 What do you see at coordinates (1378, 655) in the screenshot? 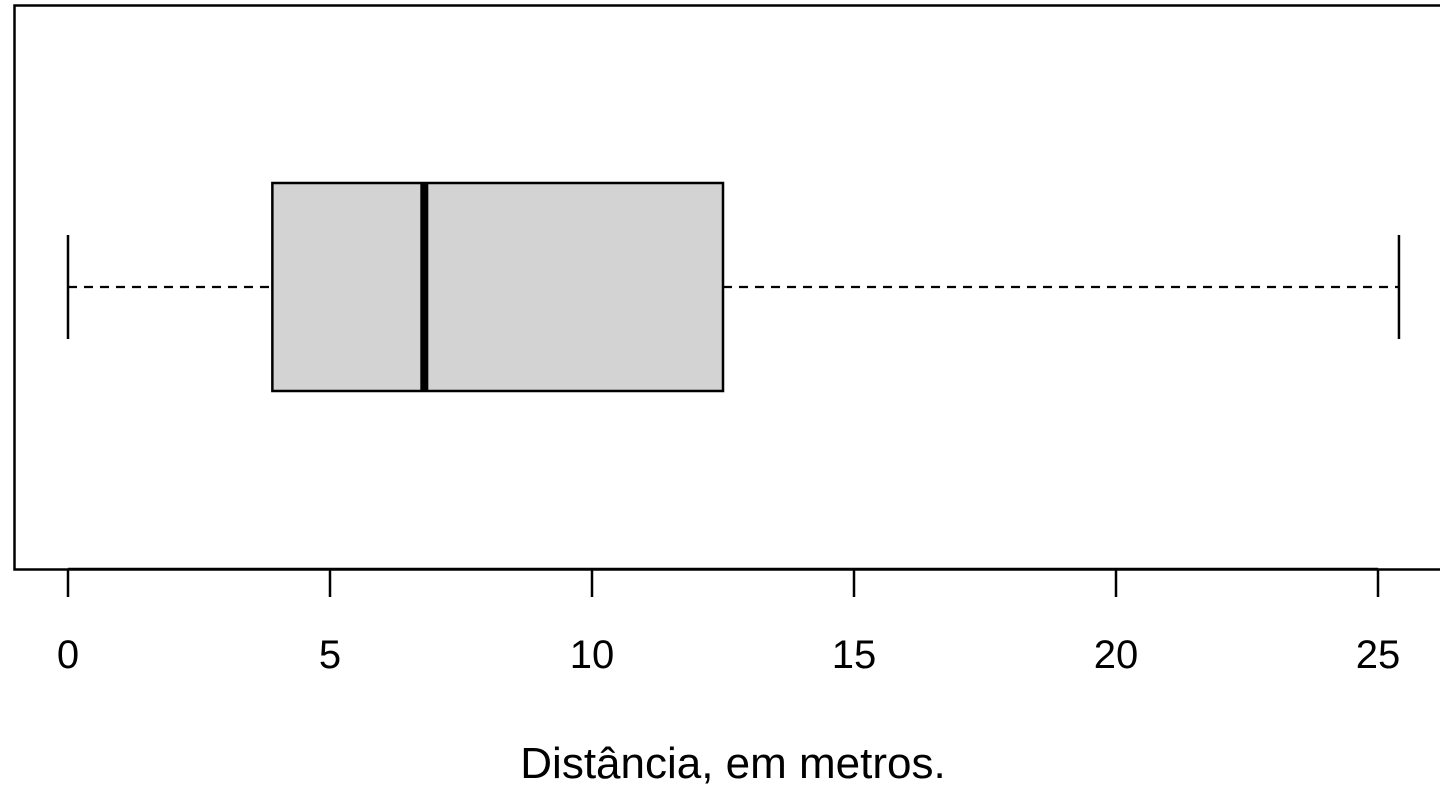
I see `x-tick-label-25: 25` at bounding box center [1378, 655].